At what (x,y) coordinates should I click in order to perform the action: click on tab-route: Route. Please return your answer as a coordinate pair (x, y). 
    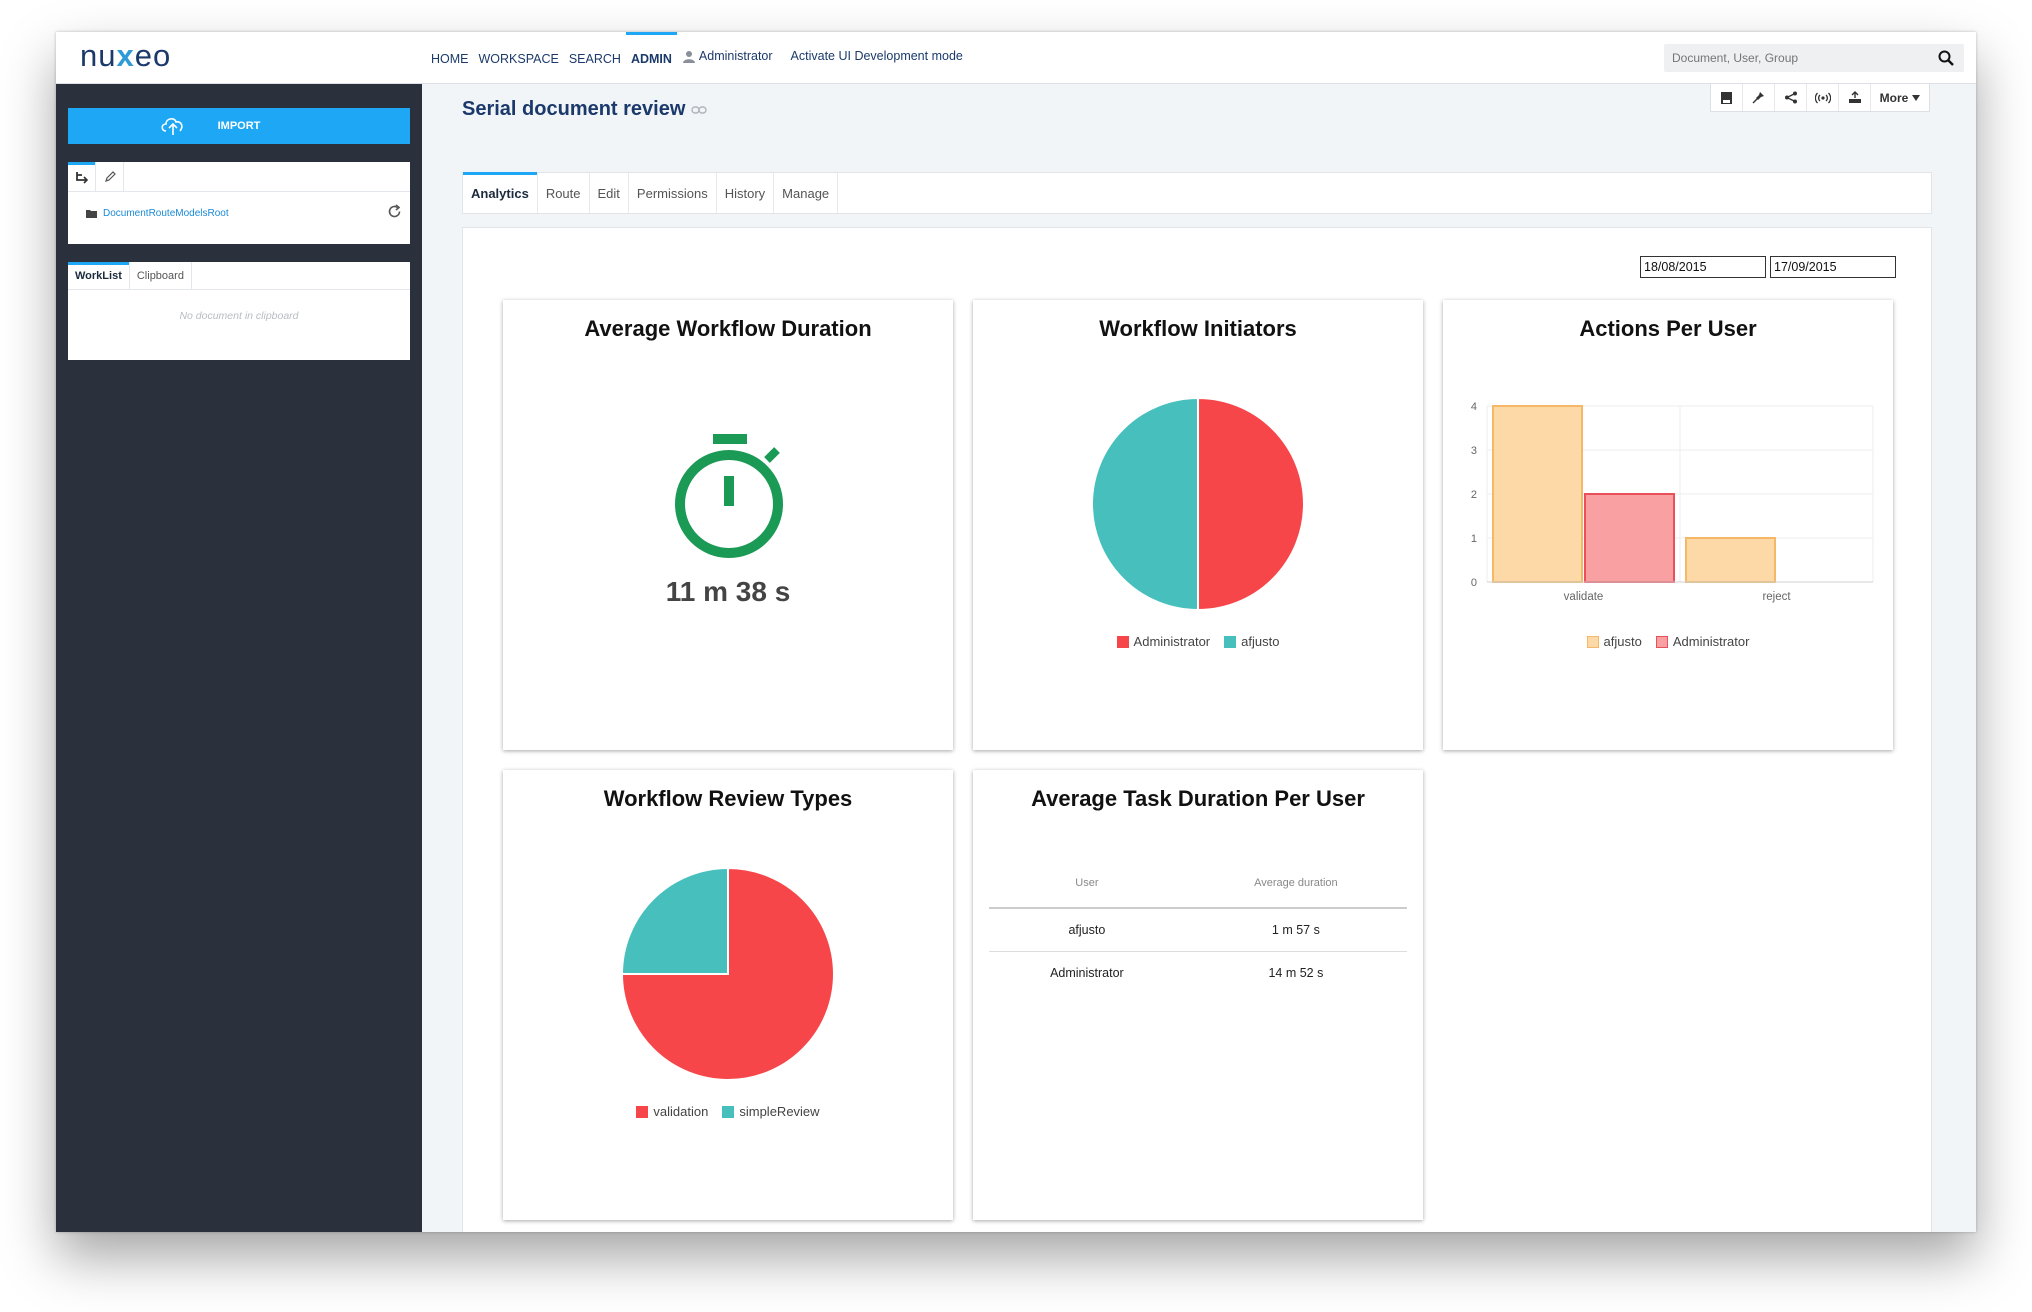
    Looking at the image, I should click on (564, 193).